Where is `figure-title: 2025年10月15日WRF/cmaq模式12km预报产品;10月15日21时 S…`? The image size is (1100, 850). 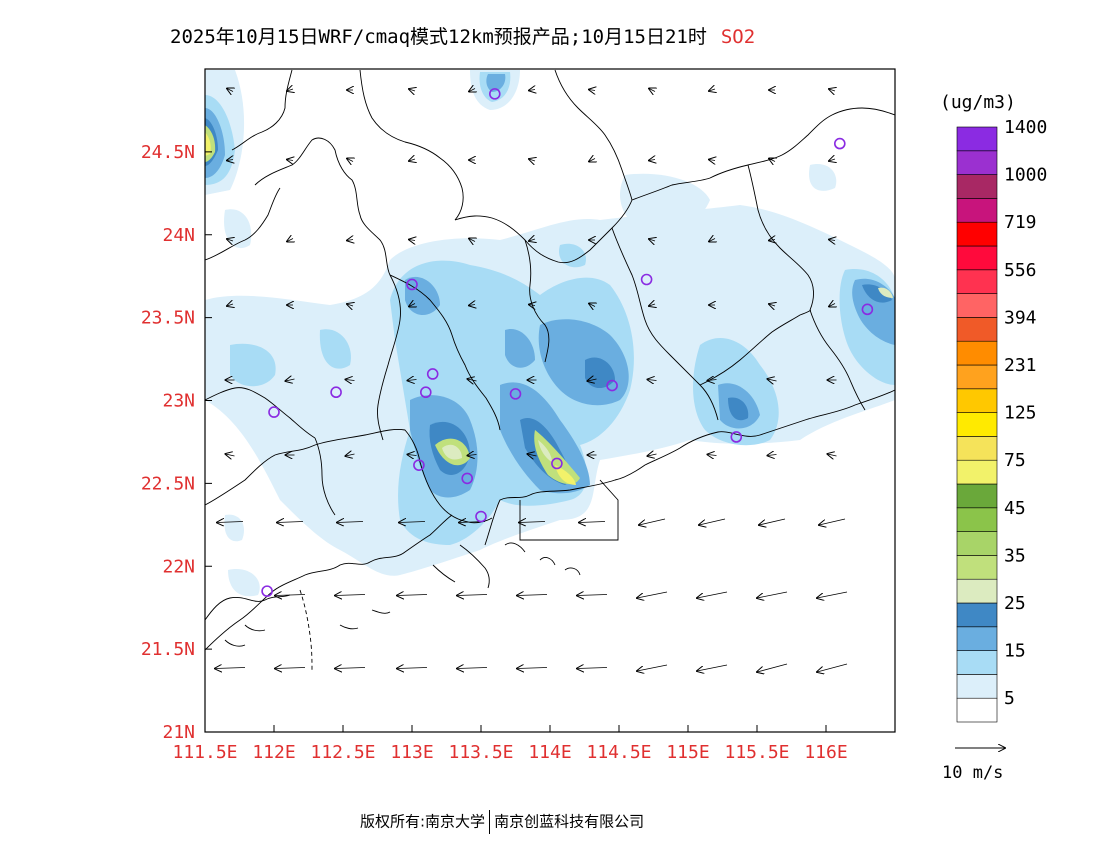
figure-title: 2025年10月15日WRF/cmaq模式12km预报产品;10月15日21时 S… is located at coordinates (462, 35).